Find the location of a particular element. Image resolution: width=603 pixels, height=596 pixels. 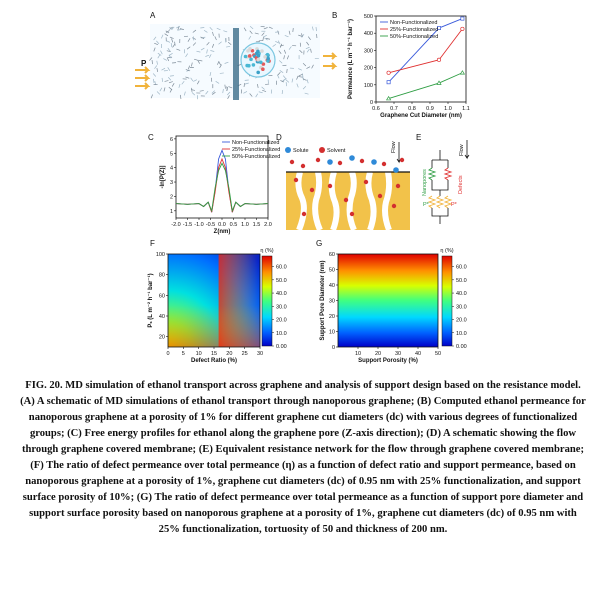

x-tick-label: 0.0 is located at coordinates (222, 225).